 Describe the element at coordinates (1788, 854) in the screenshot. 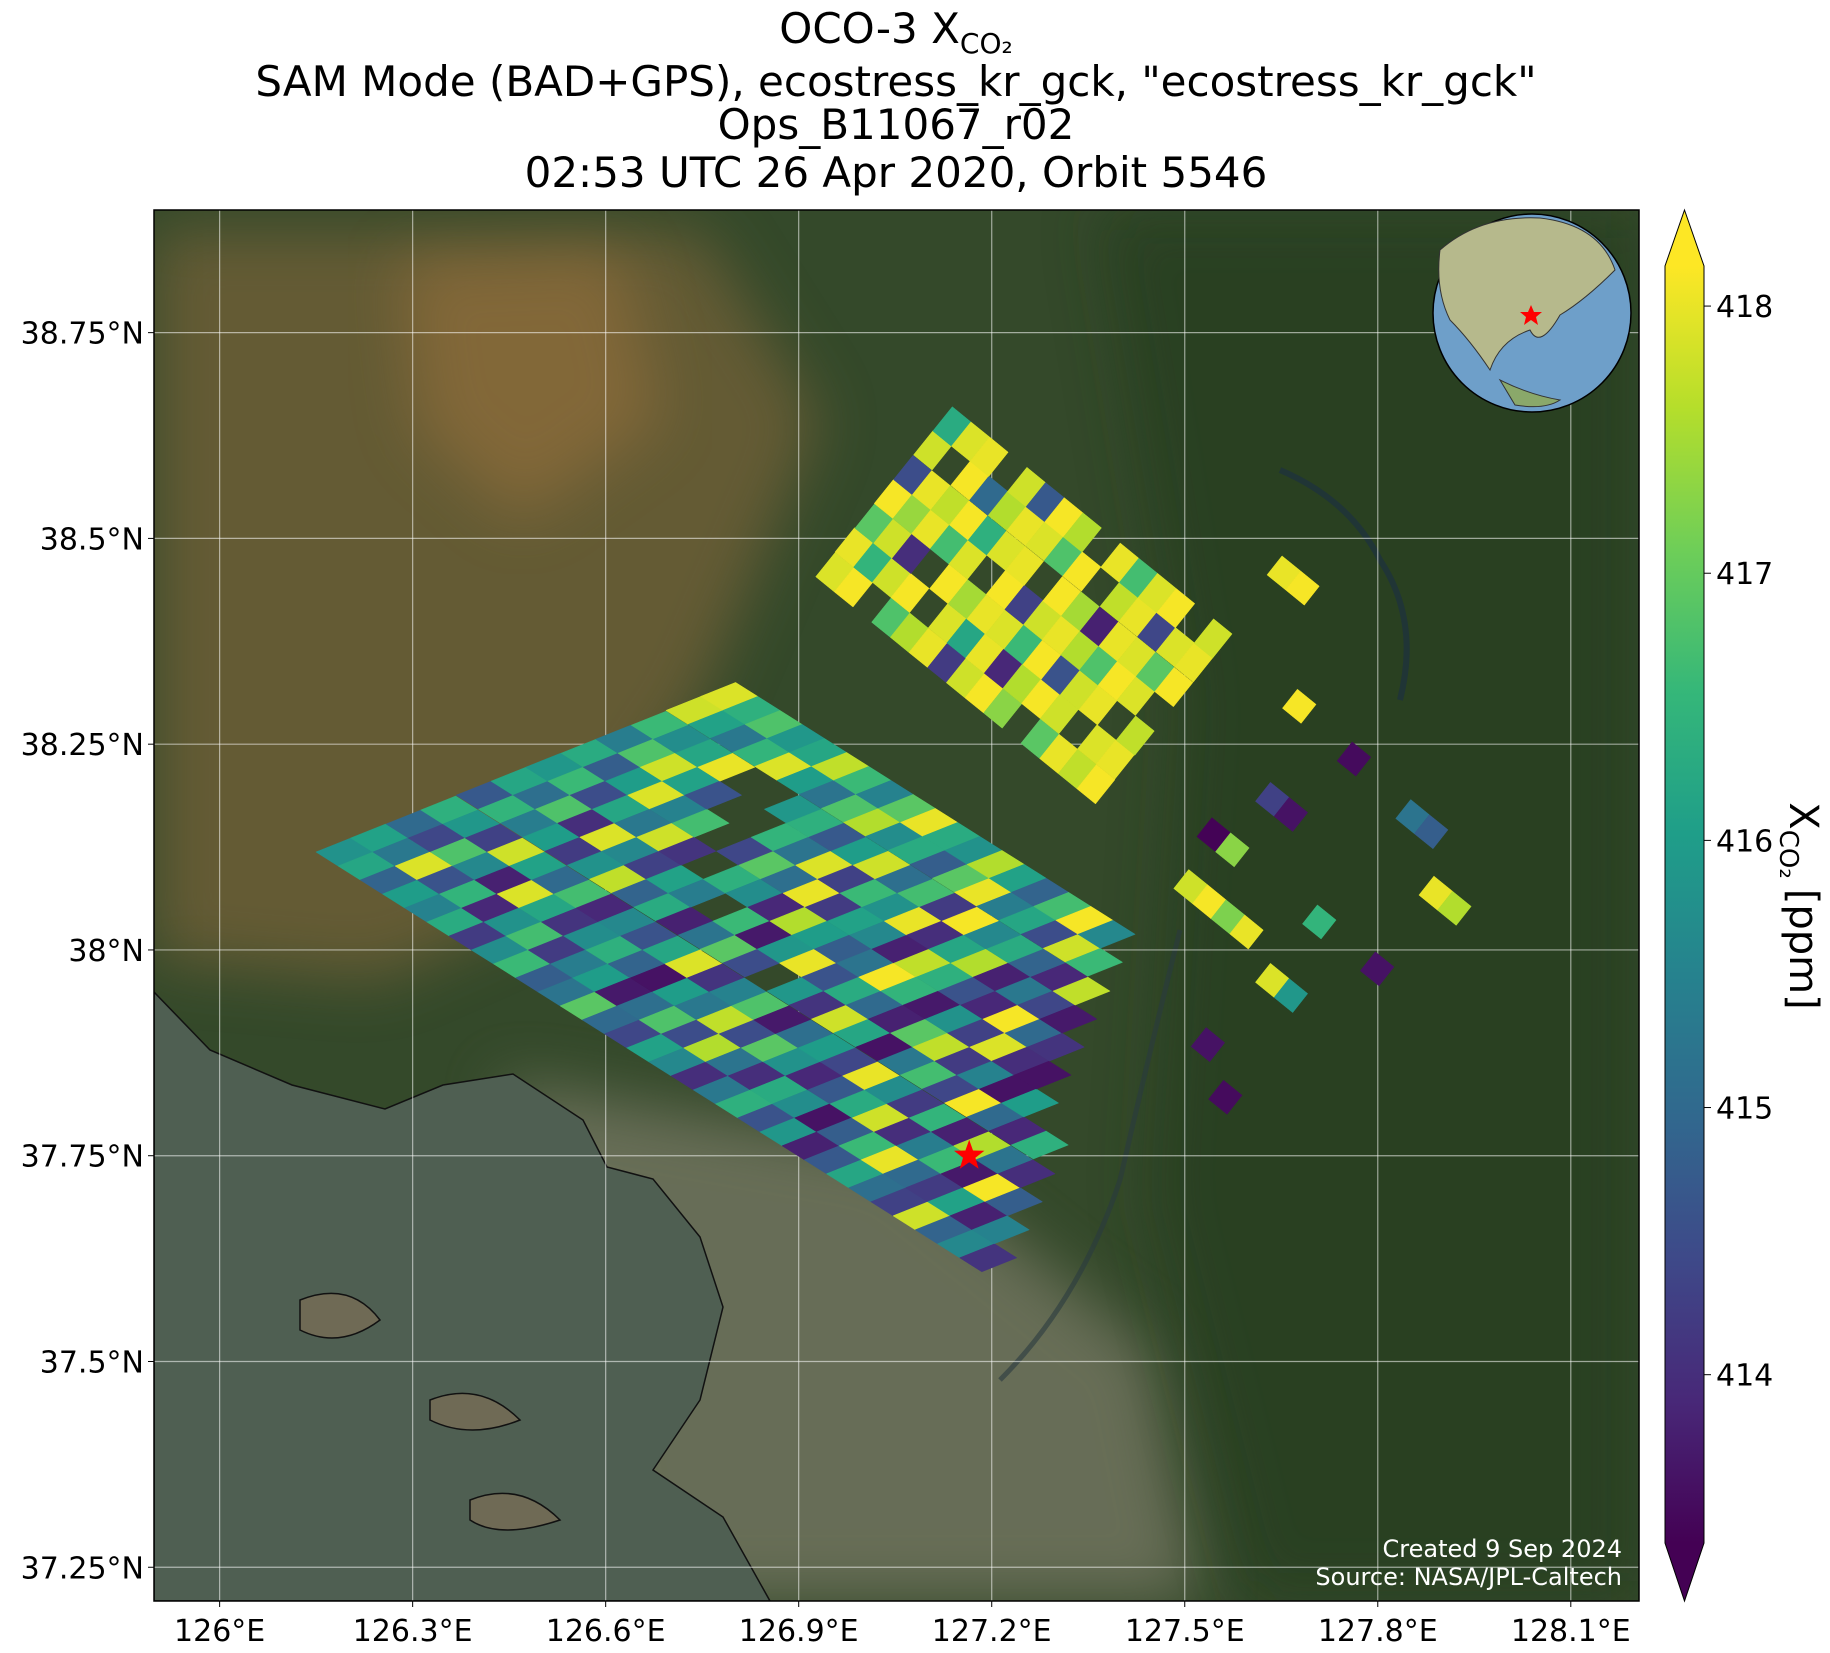

I see `colorbar-subscript: CO₂` at that location.